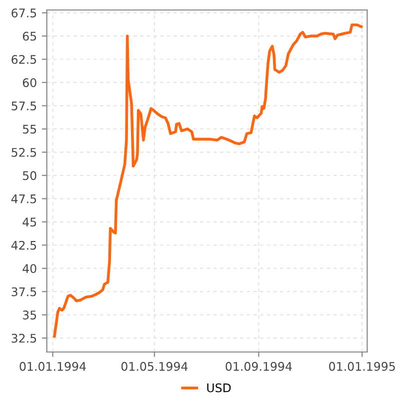  Describe the element at coordinates (362, 366) in the screenshot. I see `x-tick-label: 01.01.1995` at that location.